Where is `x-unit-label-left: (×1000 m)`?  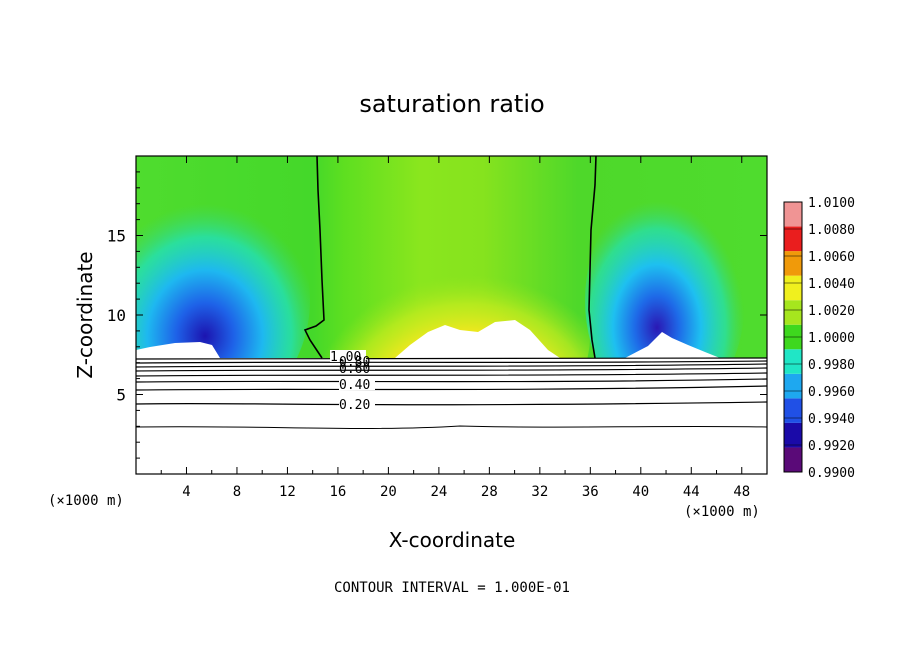 x-unit-label-left: (×1000 m) is located at coordinates (86, 501).